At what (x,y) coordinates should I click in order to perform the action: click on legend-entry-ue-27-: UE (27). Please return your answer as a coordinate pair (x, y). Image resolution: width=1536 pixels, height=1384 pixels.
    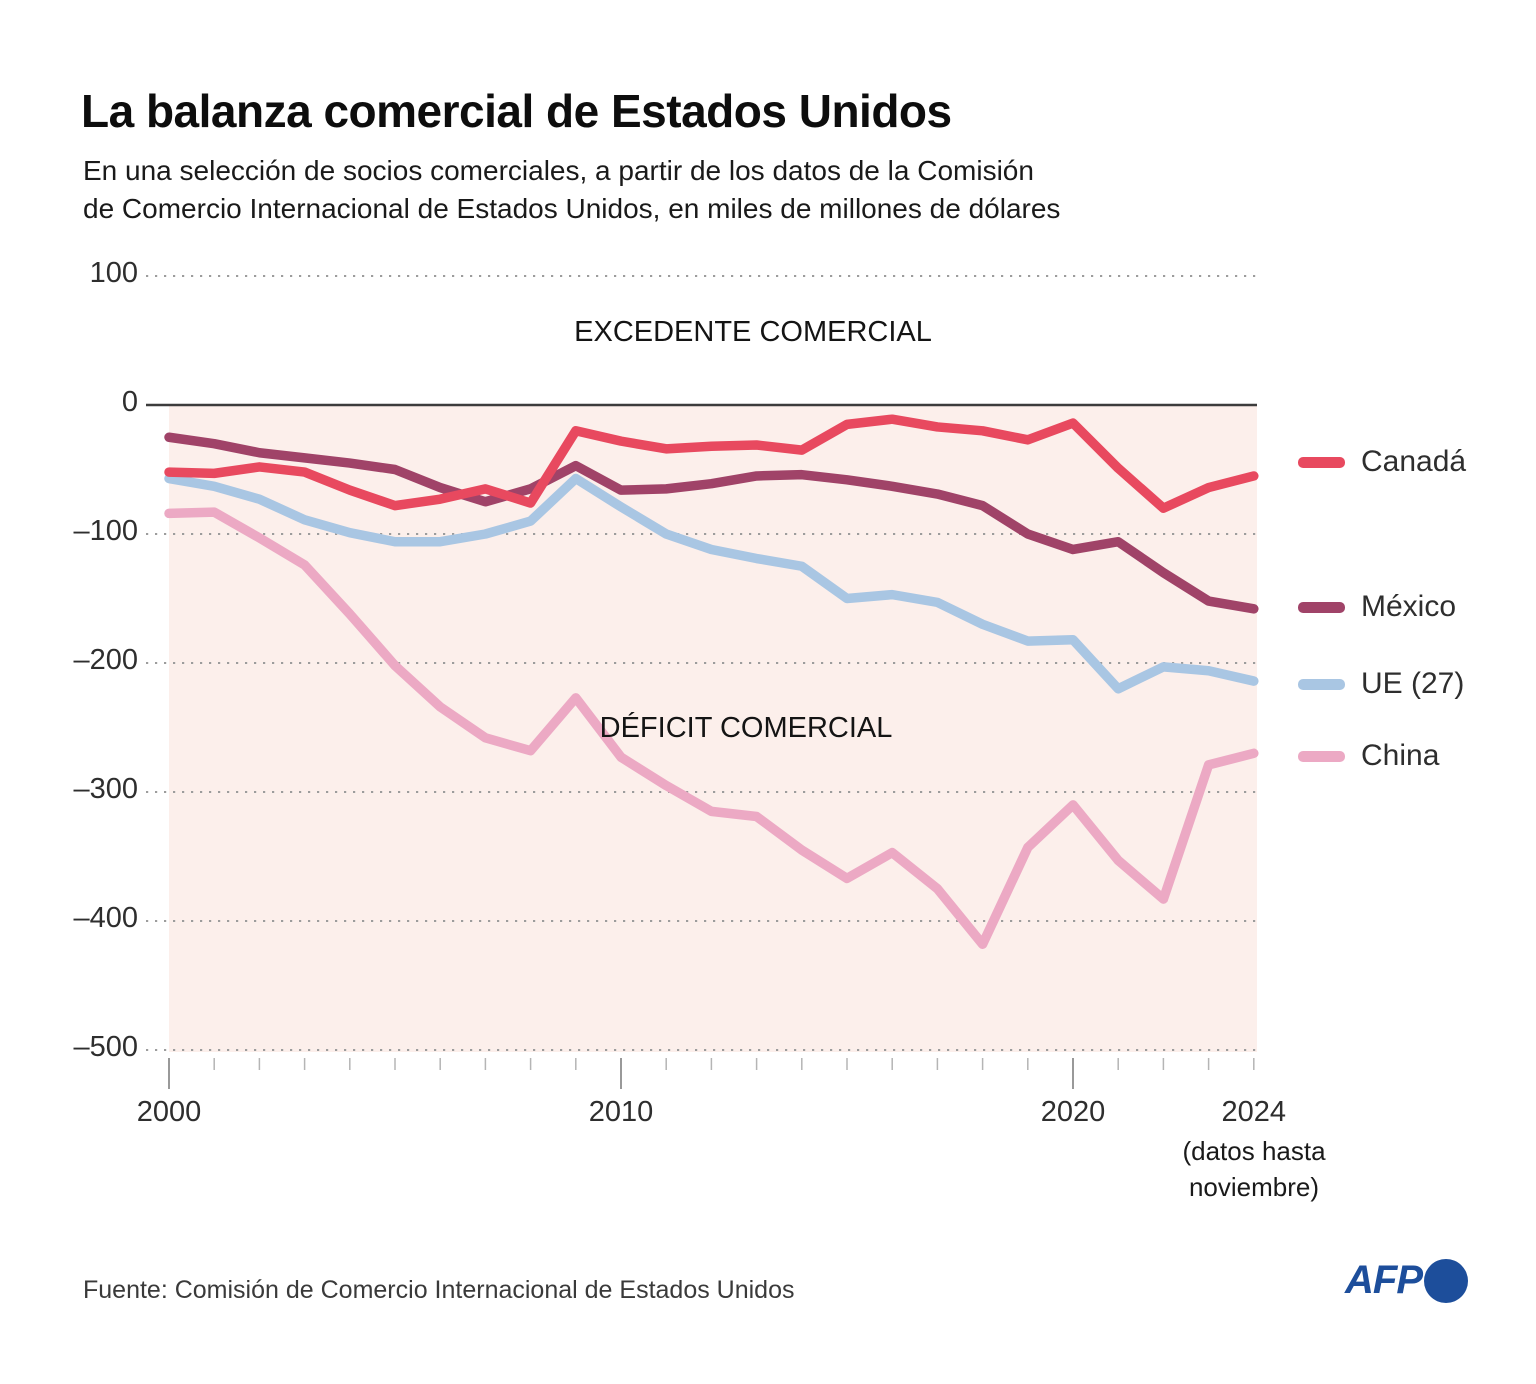
    Looking at the image, I should click on (1381, 684).